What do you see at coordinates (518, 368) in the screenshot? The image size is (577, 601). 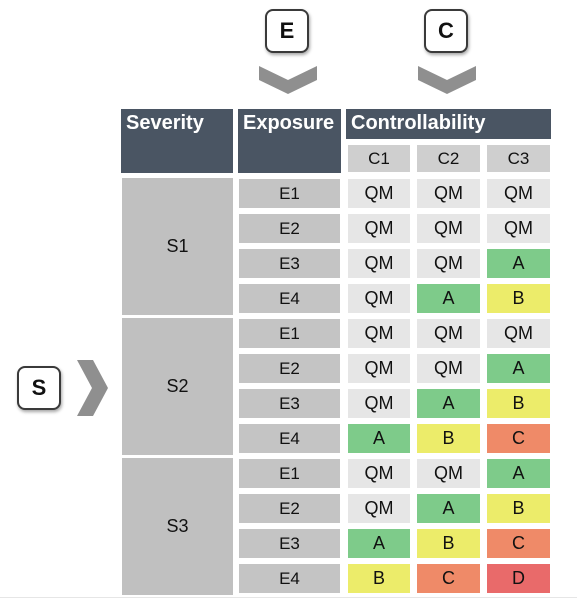 I see `rating-cell-s2-e2-c3: A` at bounding box center [518, 368].